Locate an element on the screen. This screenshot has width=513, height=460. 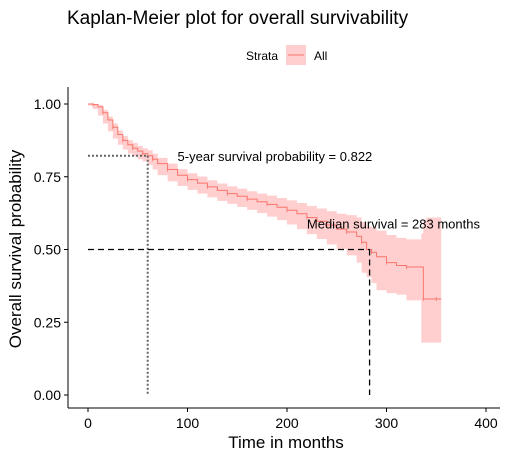
median-survival-label: Median survival = 283 months is located at coordinates (394, 223).